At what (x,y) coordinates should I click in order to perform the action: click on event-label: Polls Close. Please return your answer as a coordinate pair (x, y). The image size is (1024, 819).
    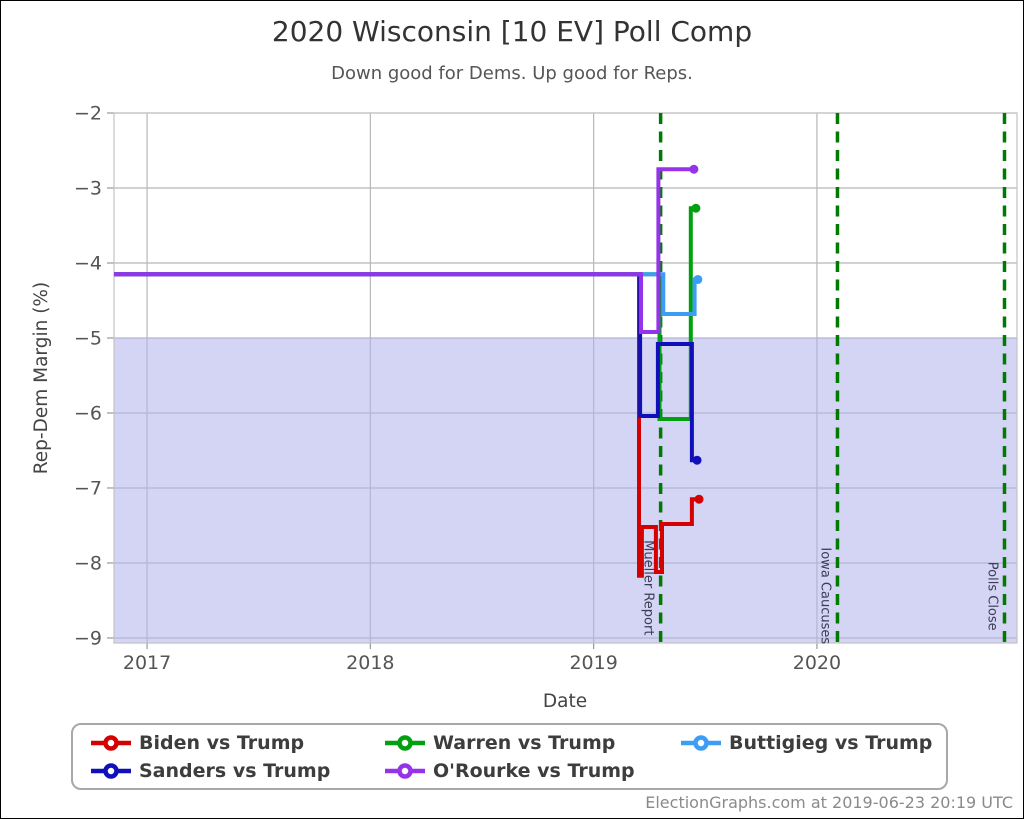
    Looking at the image, I should click on (991, 596).